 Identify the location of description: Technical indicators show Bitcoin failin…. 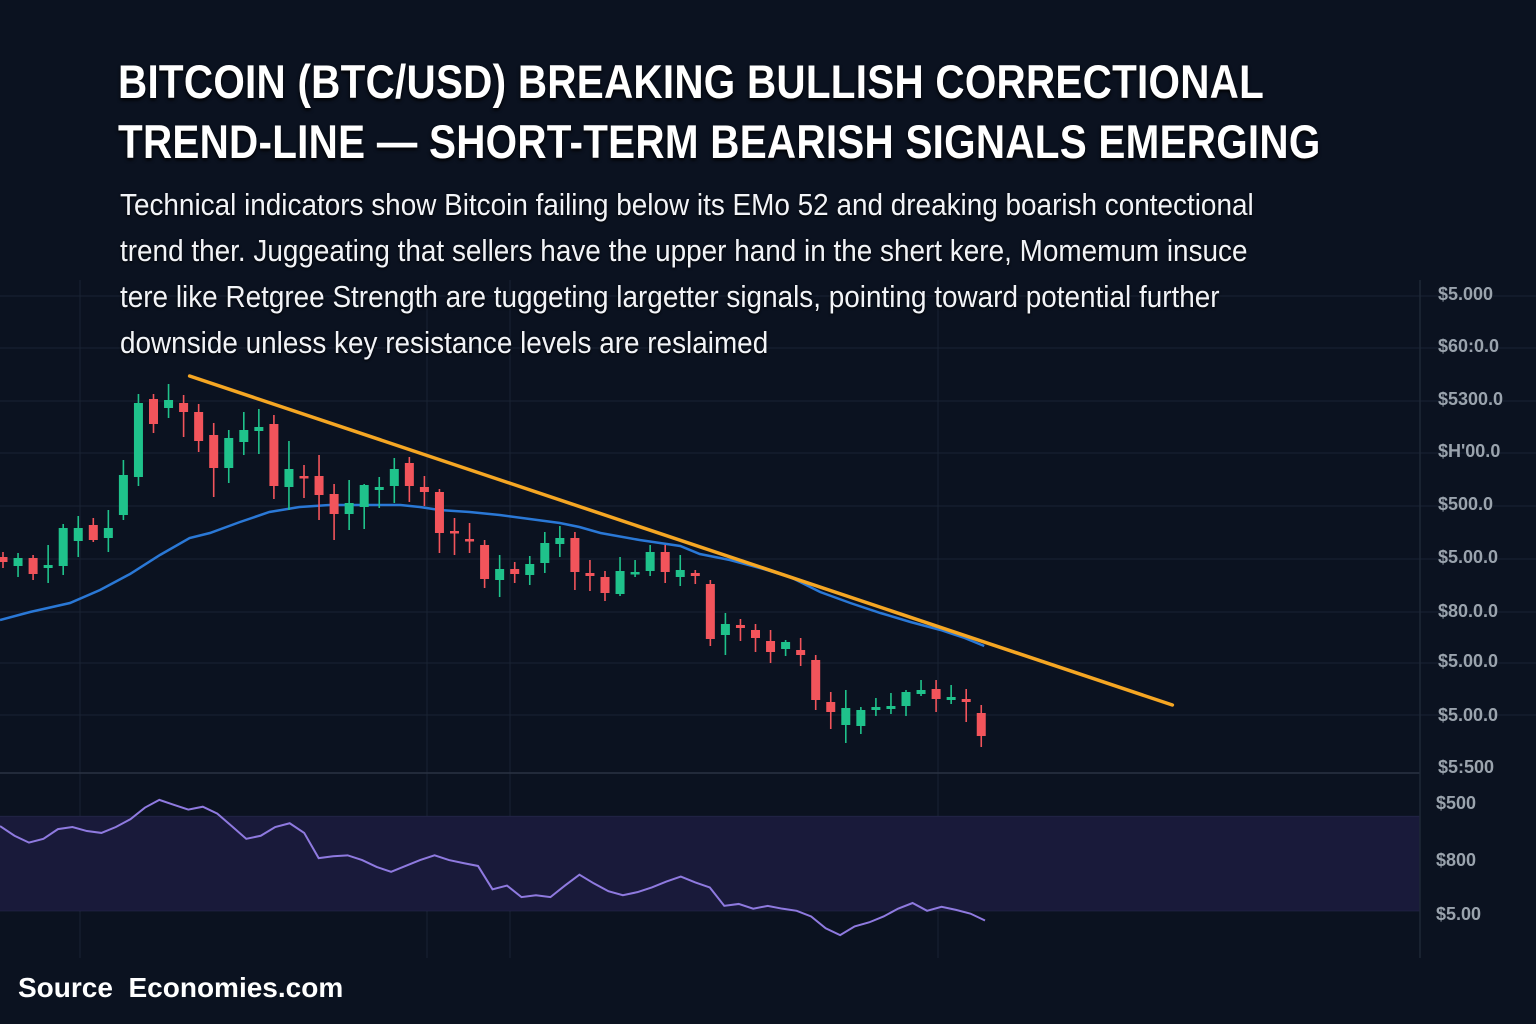
(687, 274).